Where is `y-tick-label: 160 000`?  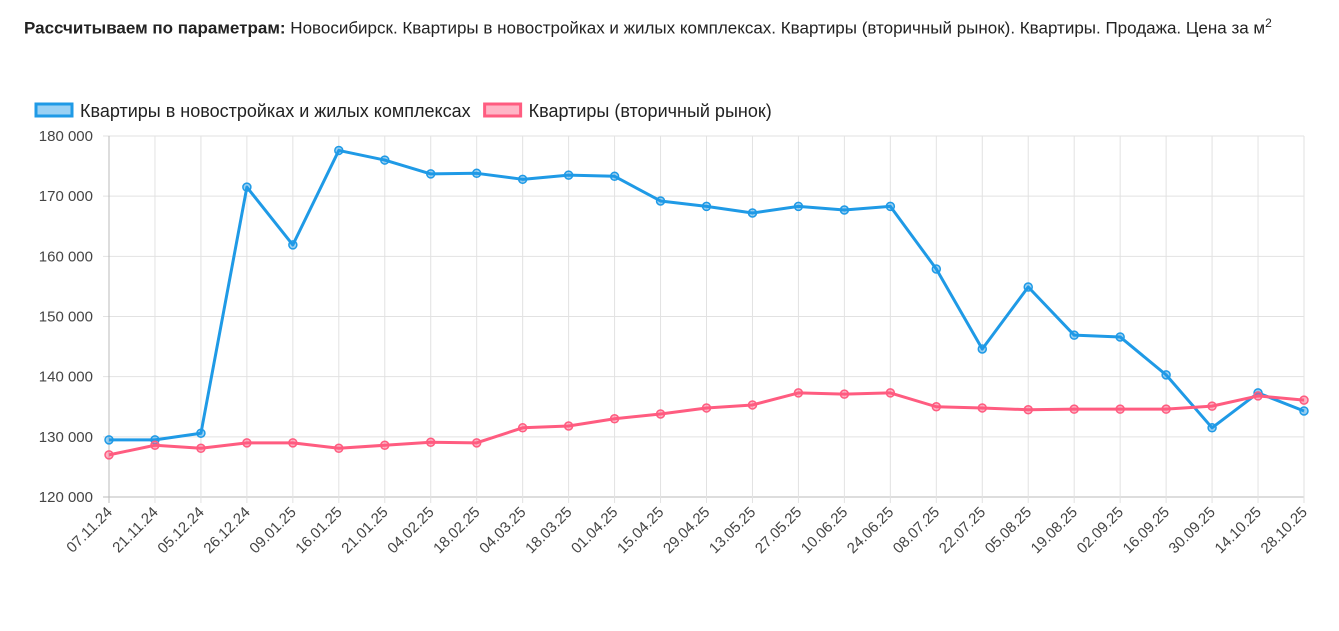 y-tick-label: 160 000 is located at coordinates (66, 256).